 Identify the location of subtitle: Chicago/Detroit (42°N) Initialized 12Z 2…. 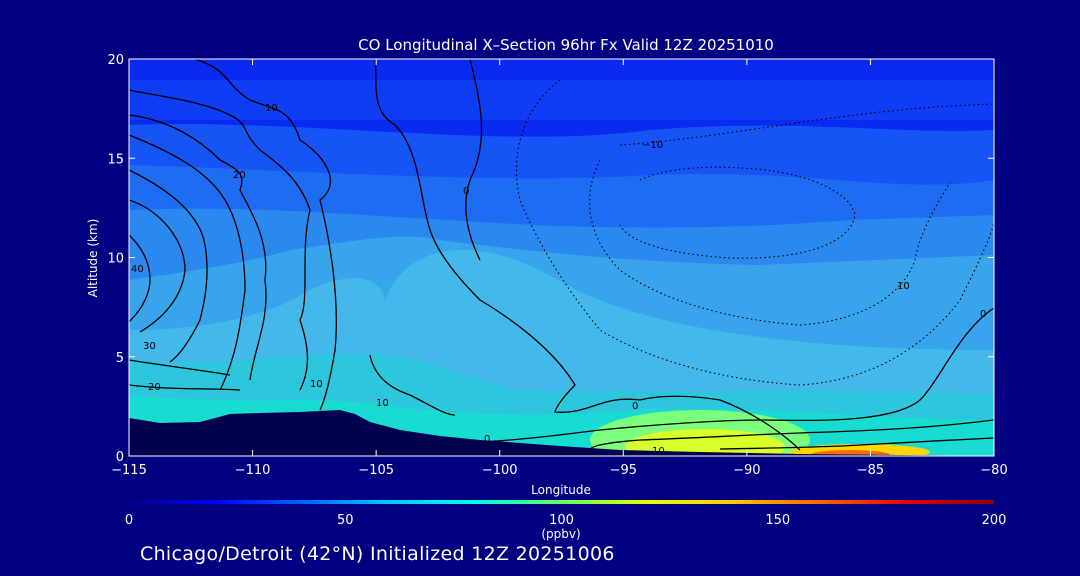
(377, 554).